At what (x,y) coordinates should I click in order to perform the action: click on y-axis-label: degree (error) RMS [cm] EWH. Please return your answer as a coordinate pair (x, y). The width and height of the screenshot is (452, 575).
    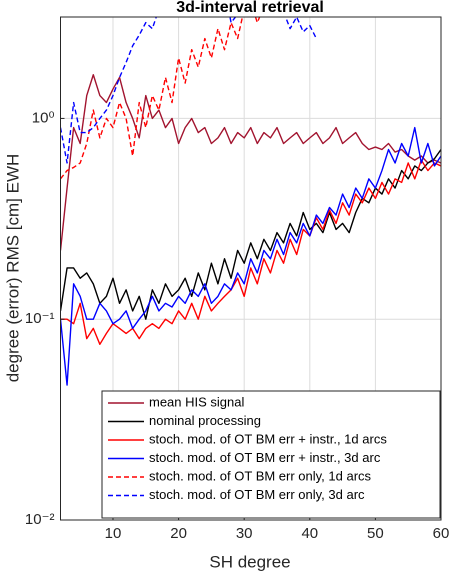
    Looking at the image, I should click on (12, 268).